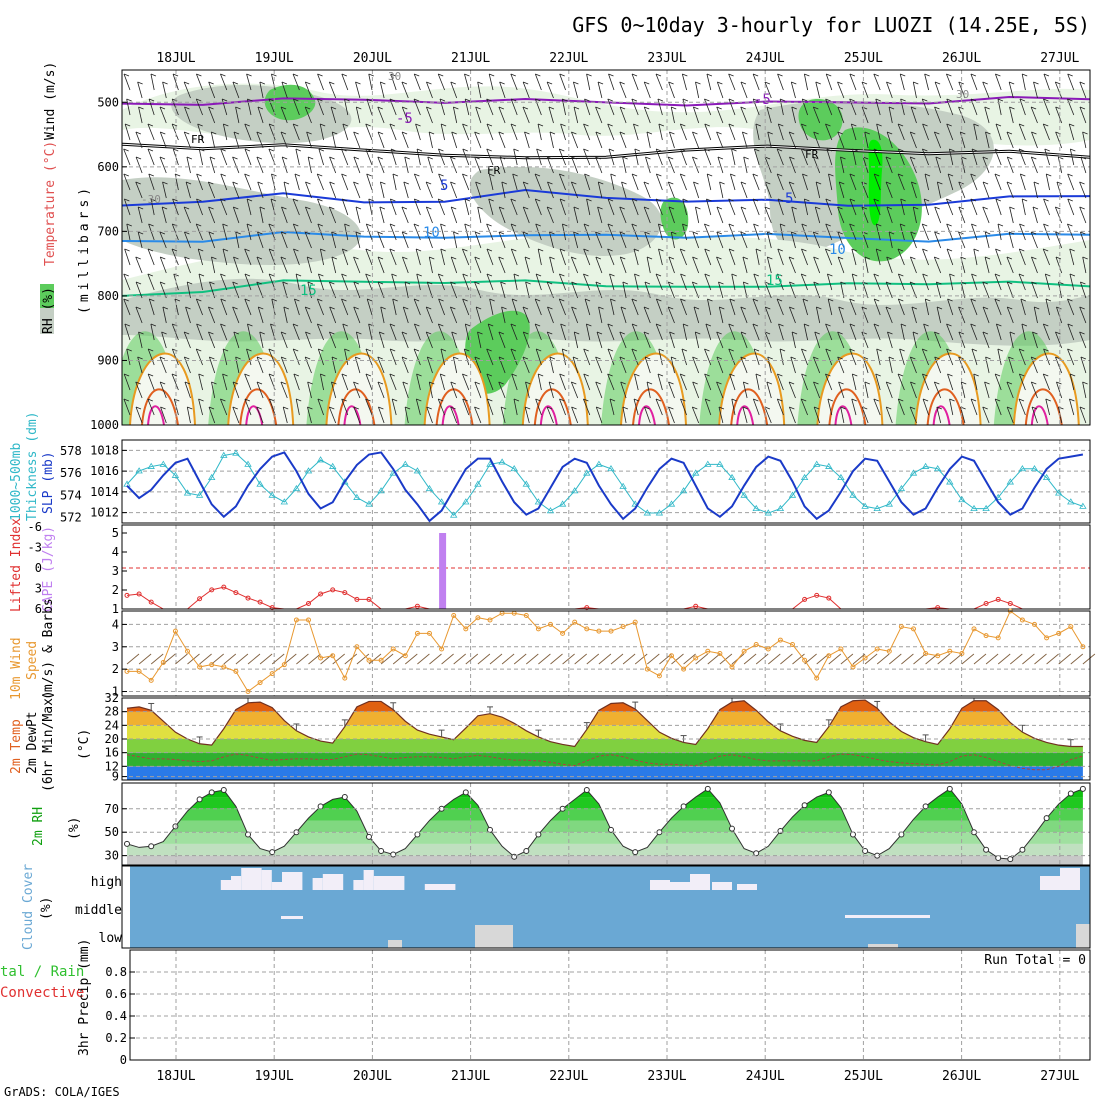 The image size is (1100, 1100). I want to click on rh-band, so click(605, 838).